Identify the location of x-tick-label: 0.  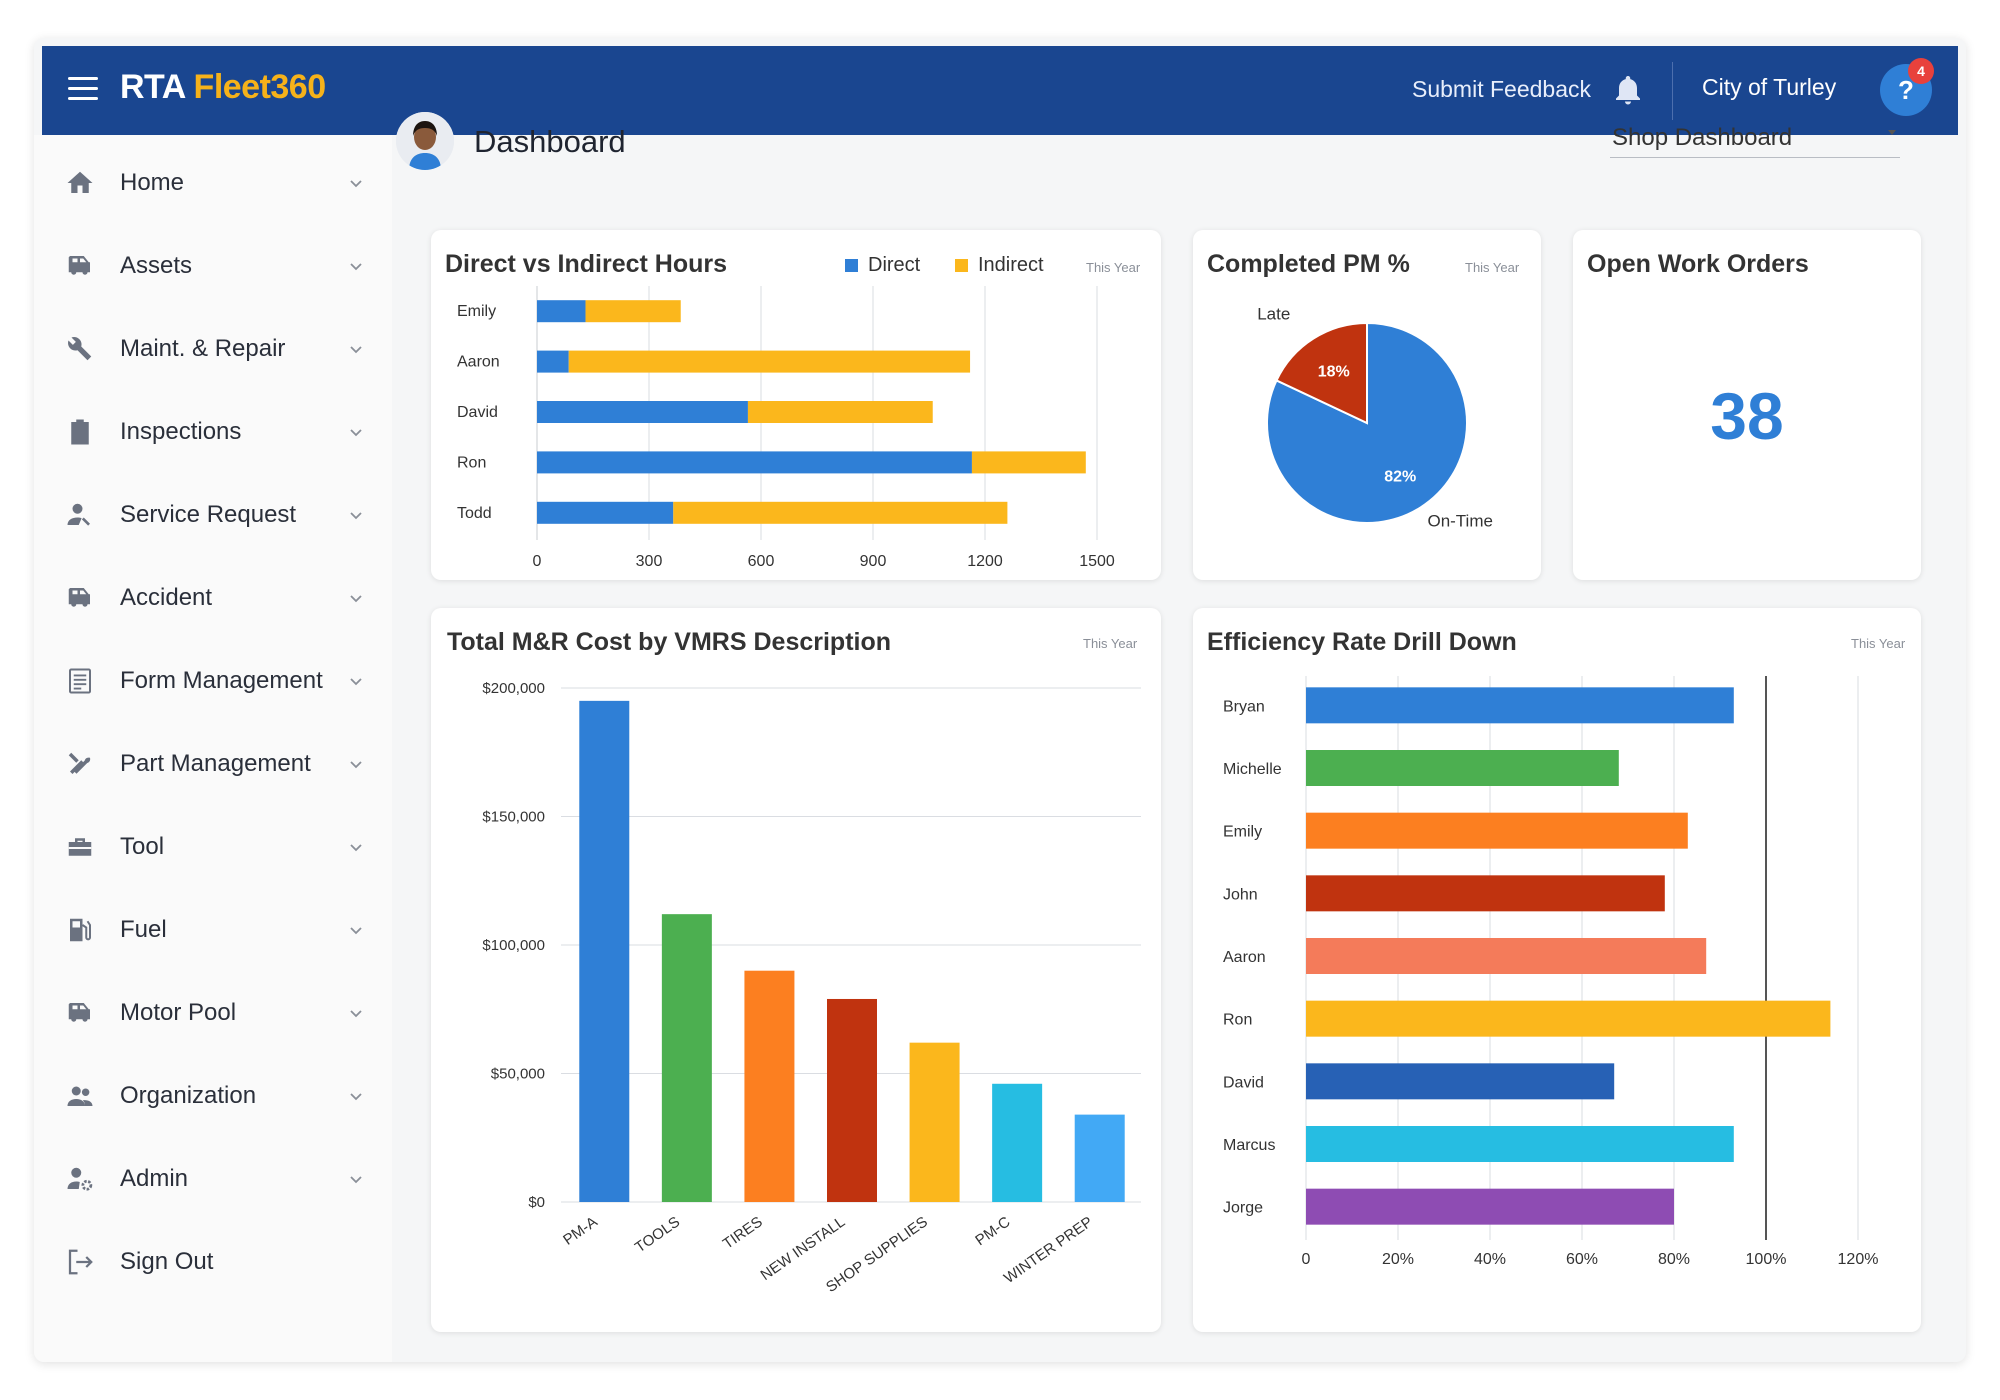
(1306, 1259).